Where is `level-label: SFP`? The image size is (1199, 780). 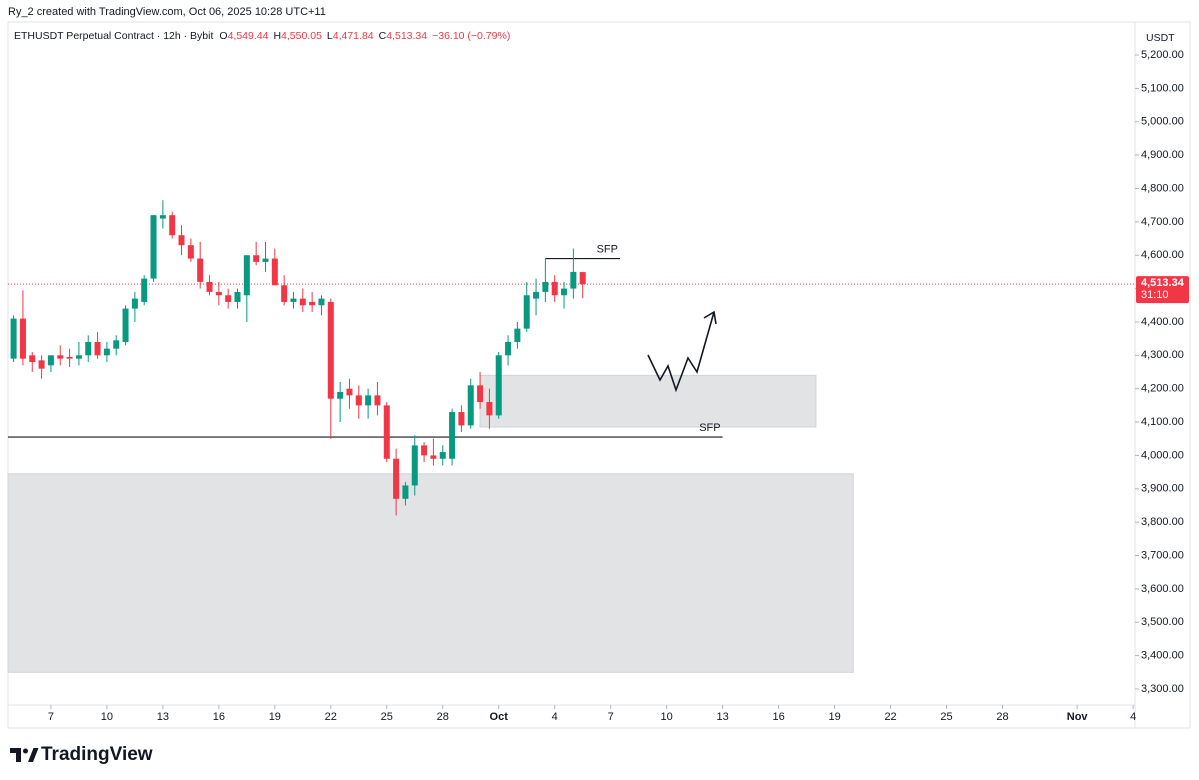 level-label: SFP is located at coordinates (709, 428).